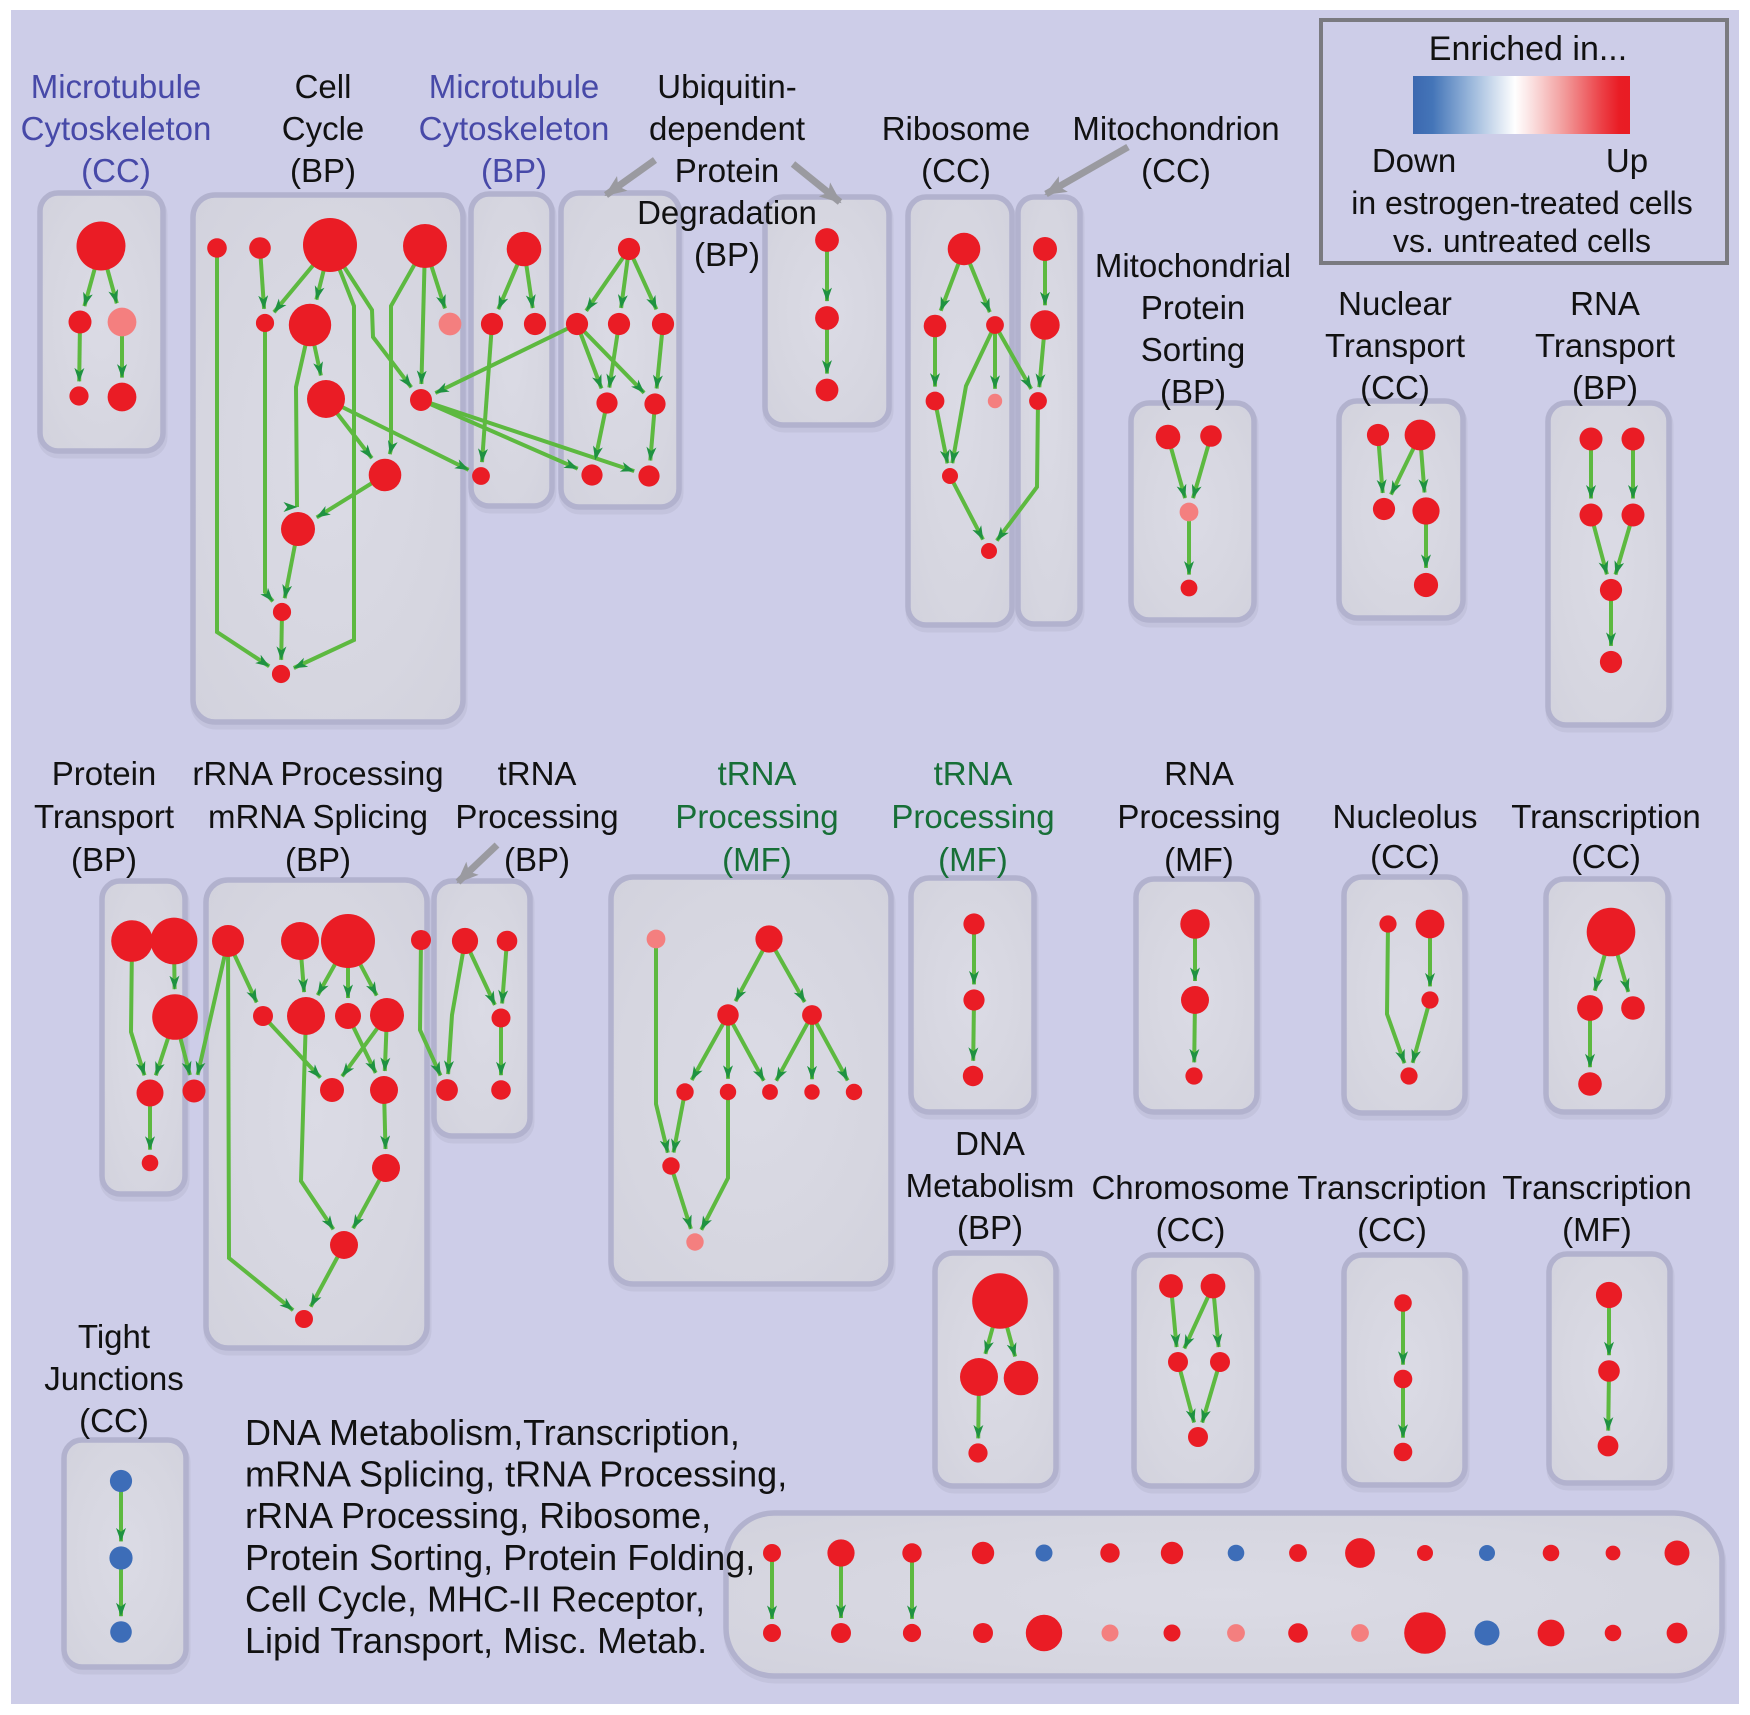 The height and width of the screenshot is (1715, 1750). I want to click on svg-text: Mitochondrion, so click(1175, 128).